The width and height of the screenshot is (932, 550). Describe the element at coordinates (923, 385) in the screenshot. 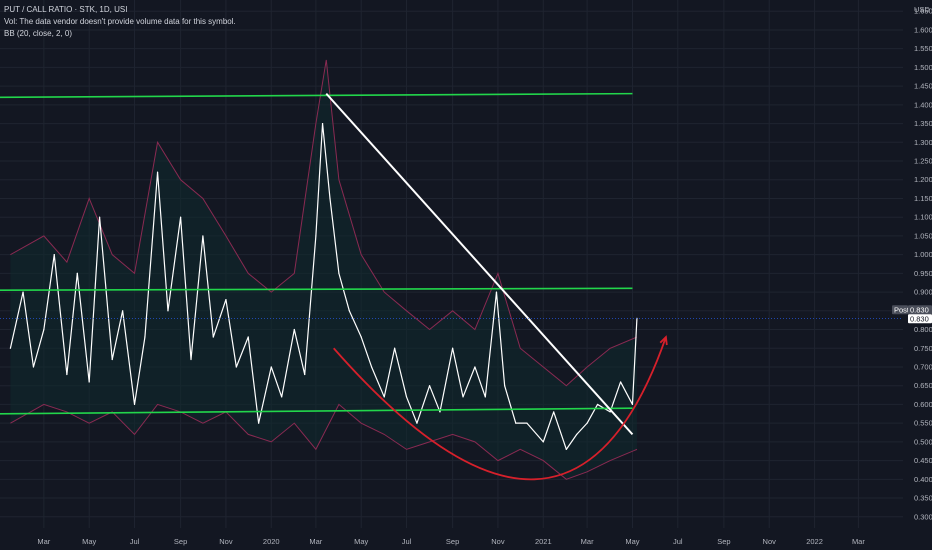

I see `y-tick-label: 0.650` at that location.